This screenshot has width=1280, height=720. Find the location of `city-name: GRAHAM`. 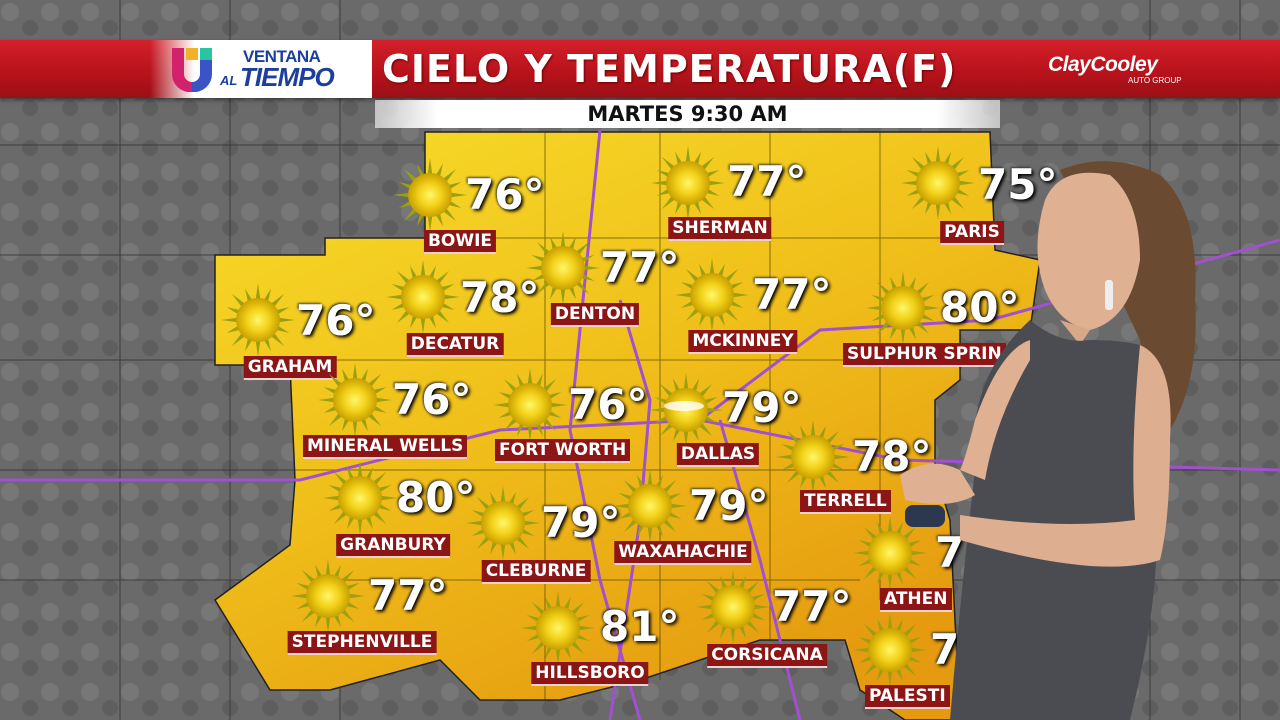

city-name: GRAHAM is located at coordinates (290, 368).